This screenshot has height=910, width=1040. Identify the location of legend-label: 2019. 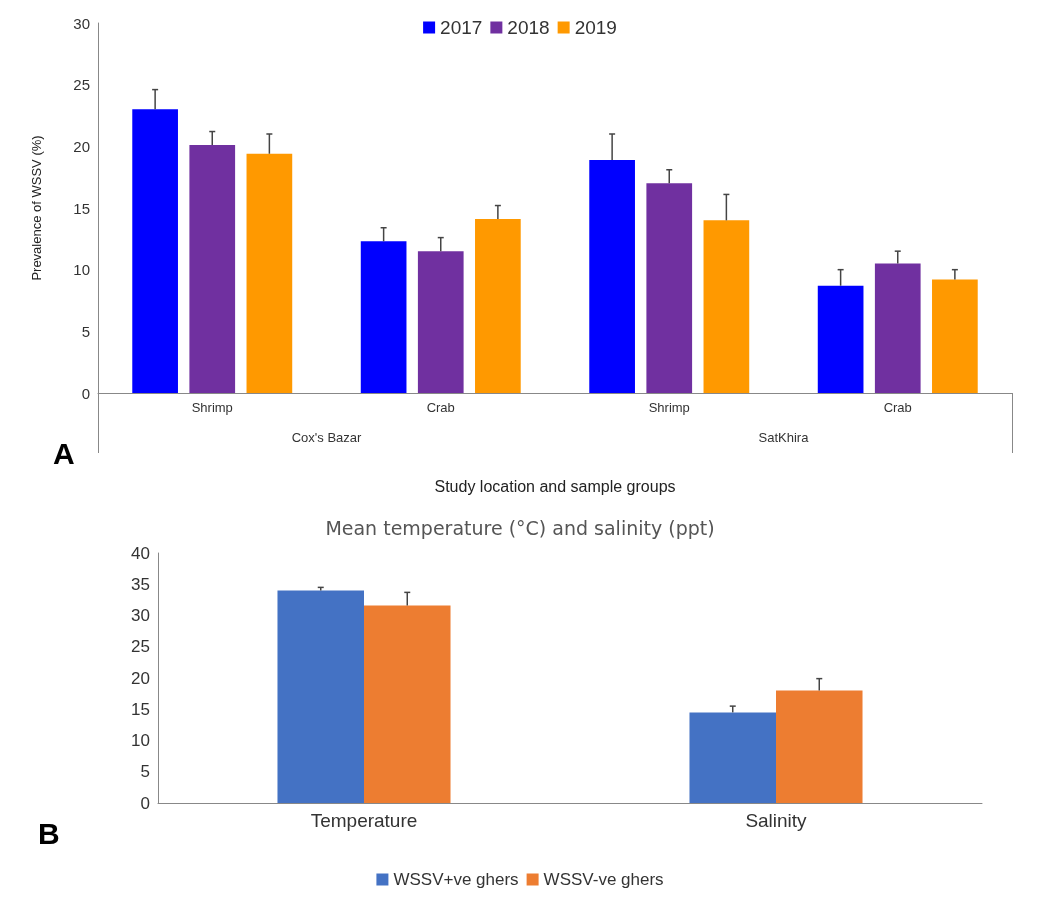
(595, 27).